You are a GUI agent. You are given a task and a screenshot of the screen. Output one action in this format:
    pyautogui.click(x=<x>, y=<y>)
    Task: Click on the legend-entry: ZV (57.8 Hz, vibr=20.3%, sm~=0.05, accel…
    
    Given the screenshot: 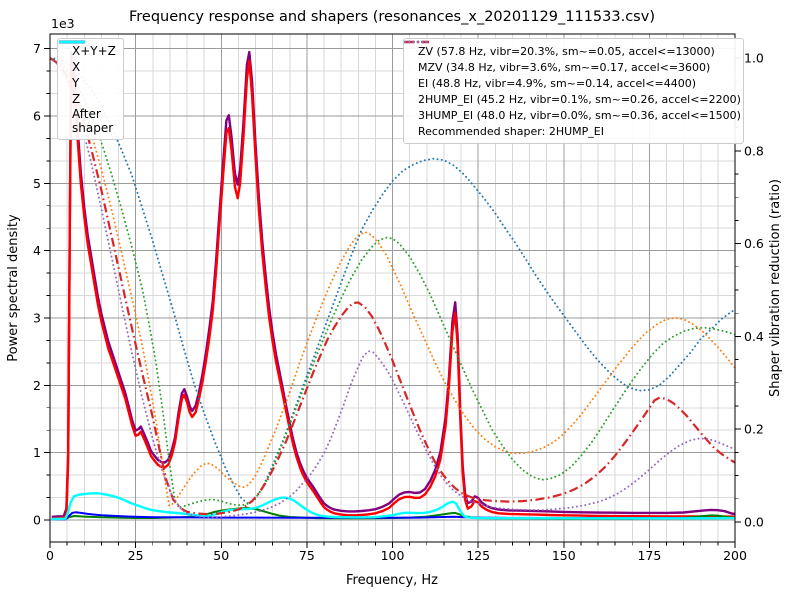 What is the action you would take?
    pyautogui.click(x=570, y=49)
    